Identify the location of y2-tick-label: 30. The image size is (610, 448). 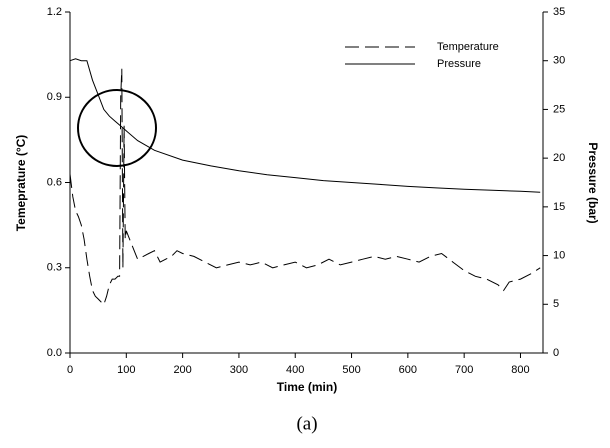
(559, 61).